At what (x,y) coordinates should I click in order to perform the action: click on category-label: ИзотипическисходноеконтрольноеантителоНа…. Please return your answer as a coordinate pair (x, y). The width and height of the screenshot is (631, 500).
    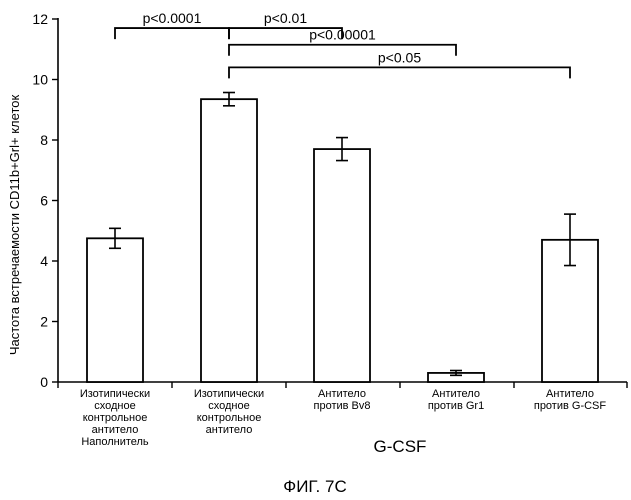
    Looking at the image, I should click on (115, 418).